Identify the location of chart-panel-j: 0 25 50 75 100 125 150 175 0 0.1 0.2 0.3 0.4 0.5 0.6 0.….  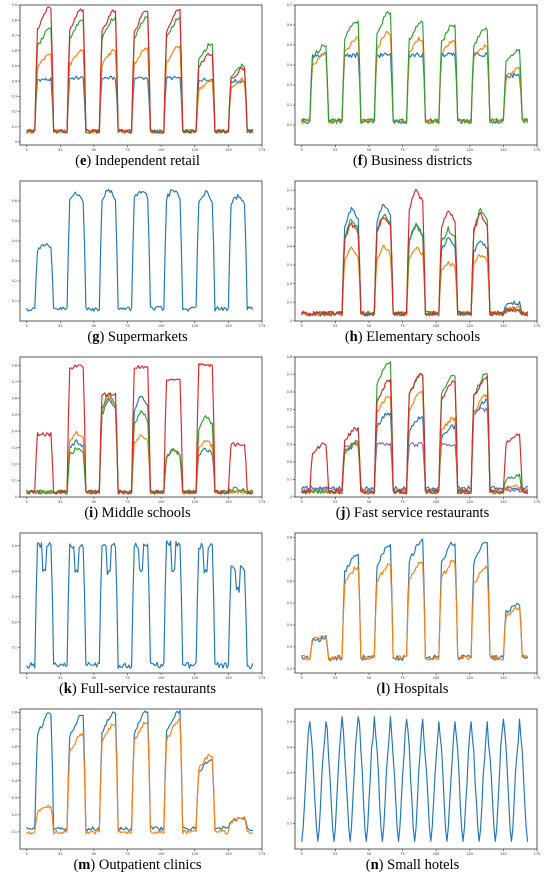
(412, 439).